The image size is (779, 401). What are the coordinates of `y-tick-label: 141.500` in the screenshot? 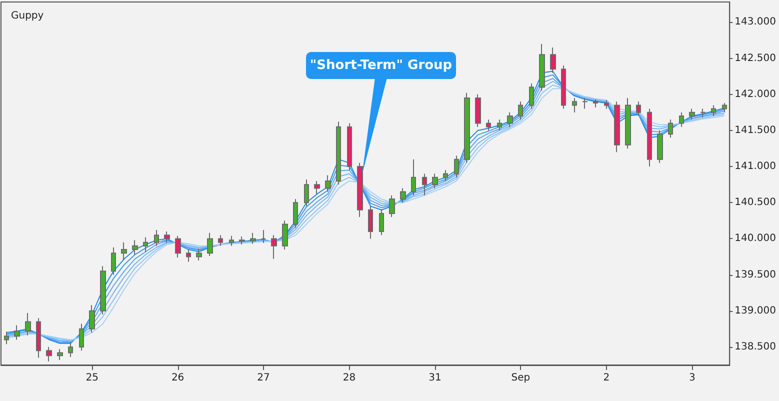 It's located at (755, 130).